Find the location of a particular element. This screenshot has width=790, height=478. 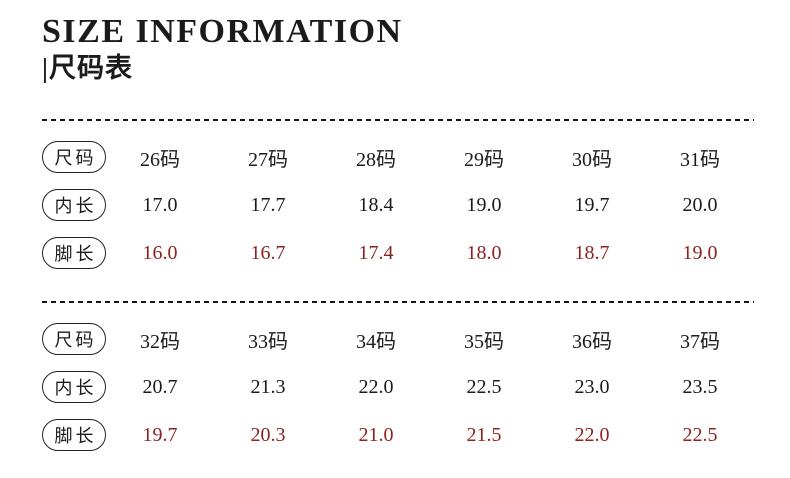

inner-length-cell: 17.7 is located at coordinates (268, 204).